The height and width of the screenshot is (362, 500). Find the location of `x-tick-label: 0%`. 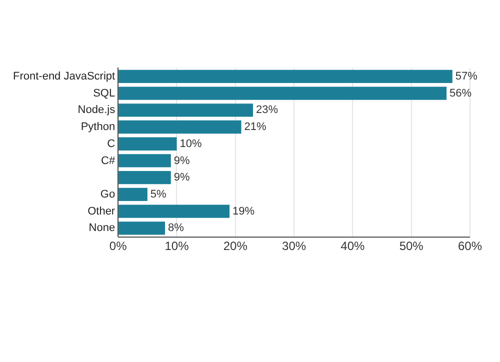

x-tick-label: 0% is located at coordinates (118, 246).